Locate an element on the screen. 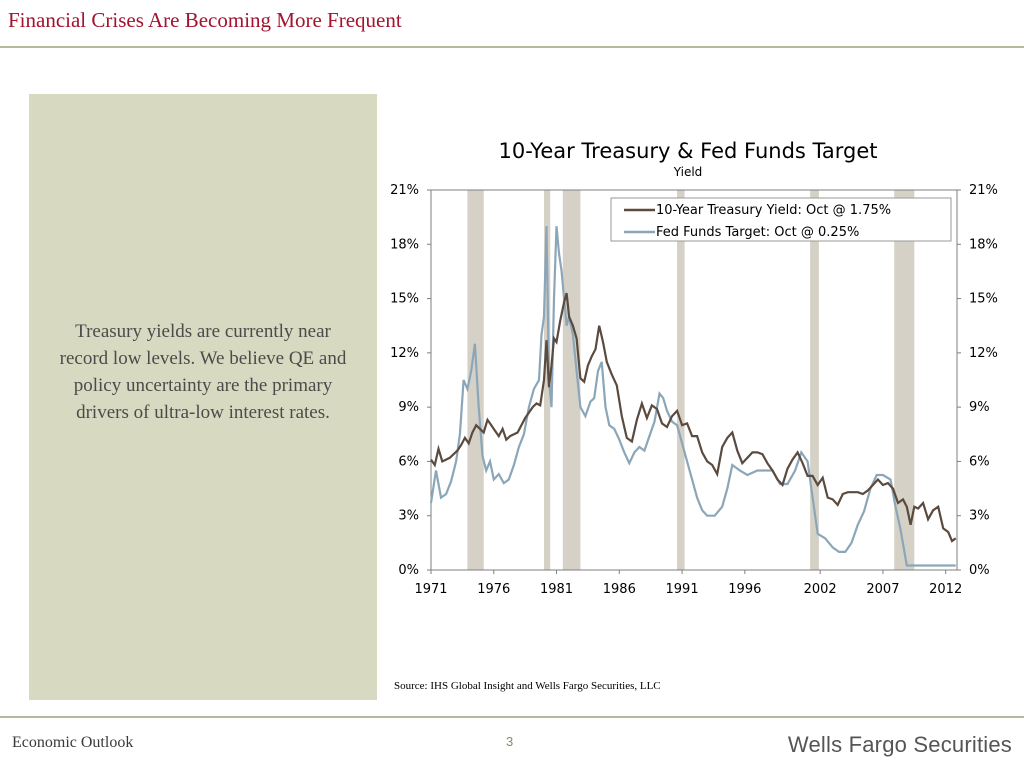  x-tick-label-7: 2007 is located at coordinates (882, 589).